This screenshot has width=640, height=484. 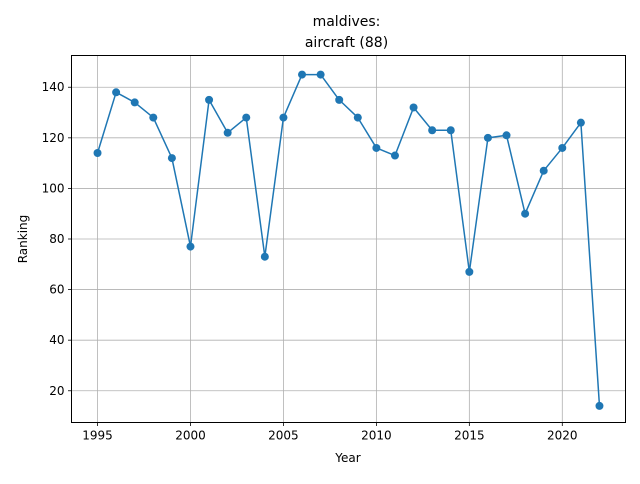 What do you see at coordinates (347, 458) in the screenshot?
I see `x-axis-label: Year` at bounding box center [347, 458].